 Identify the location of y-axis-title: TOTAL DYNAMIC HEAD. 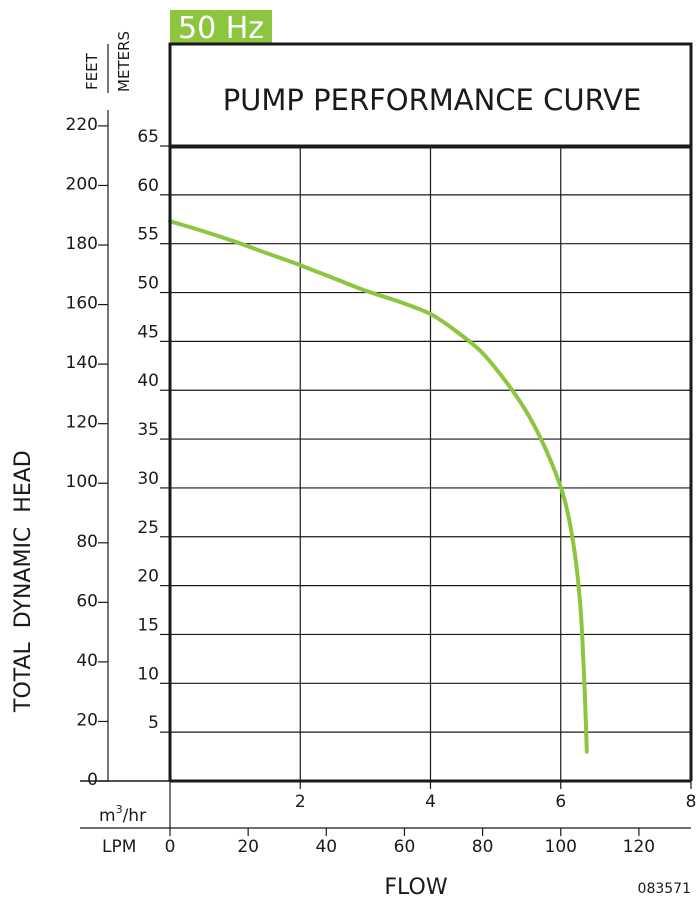
(23, 581).